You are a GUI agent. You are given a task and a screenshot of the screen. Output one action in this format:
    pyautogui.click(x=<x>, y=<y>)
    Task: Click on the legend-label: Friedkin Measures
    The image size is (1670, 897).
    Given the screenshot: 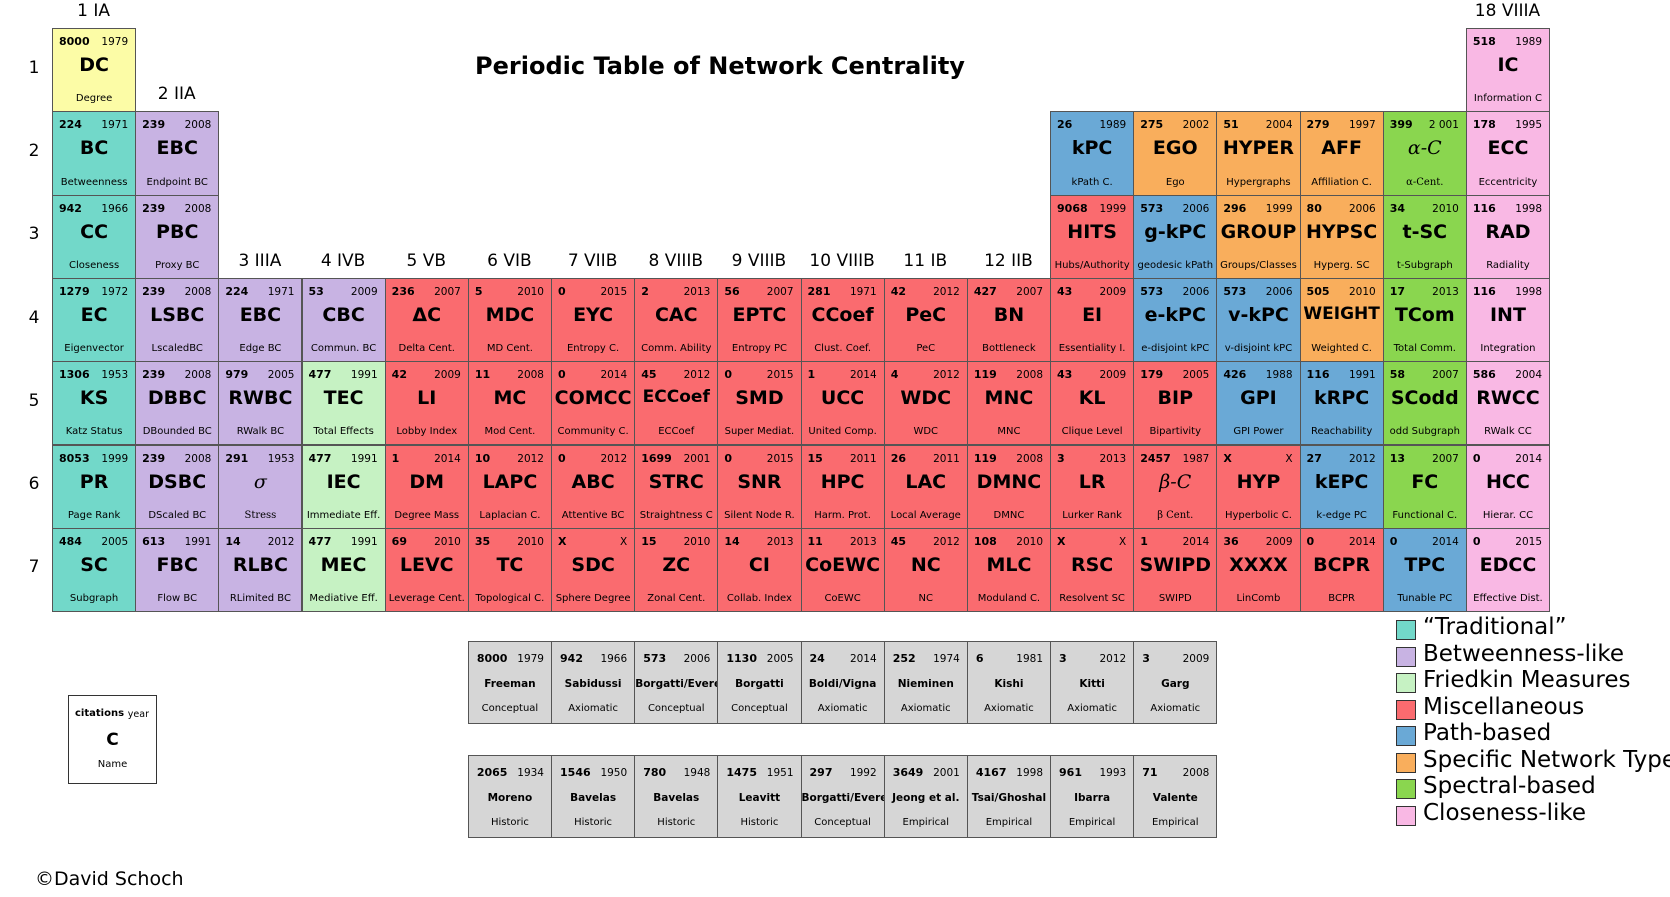 What is the action you would take?
    pyautogui.click(x=1527, y=680)
    